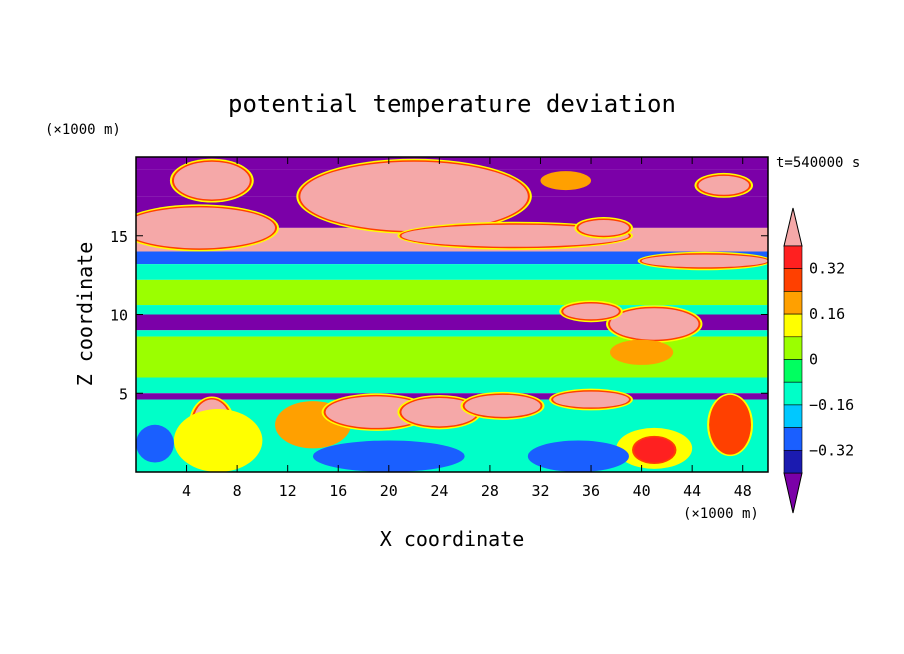  Describe the element at coordinates (793, 493) in the screenshot. I see `colorbar-extend-low` at that location.